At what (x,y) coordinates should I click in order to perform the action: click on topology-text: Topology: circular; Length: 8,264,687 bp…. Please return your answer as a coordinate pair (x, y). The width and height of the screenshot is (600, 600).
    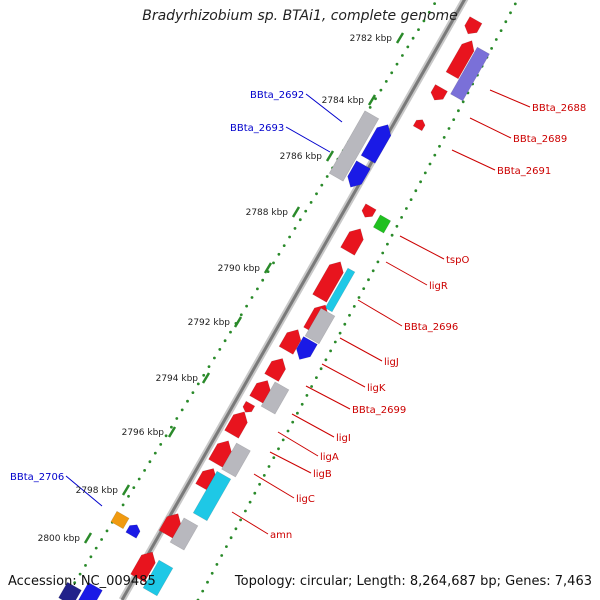
    Looking at the image, I should click on (413, 581).